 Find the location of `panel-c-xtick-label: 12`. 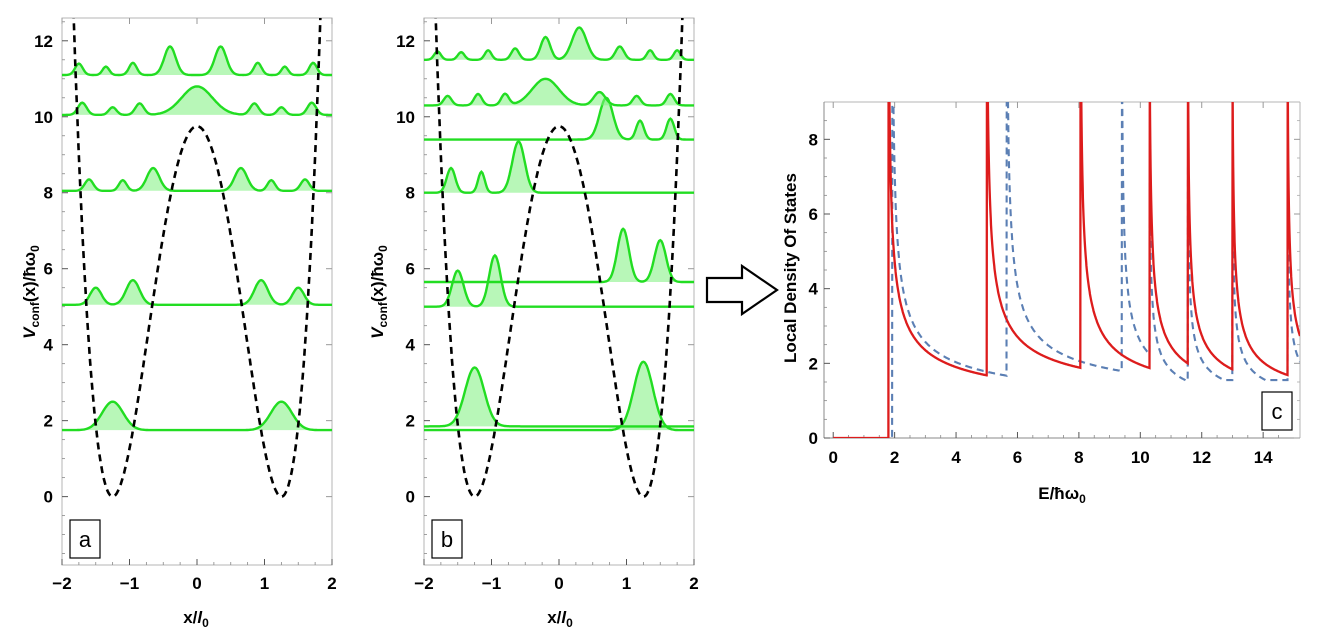

panel-c-xtick-label: 12 is located at coordinates (1201, 457).